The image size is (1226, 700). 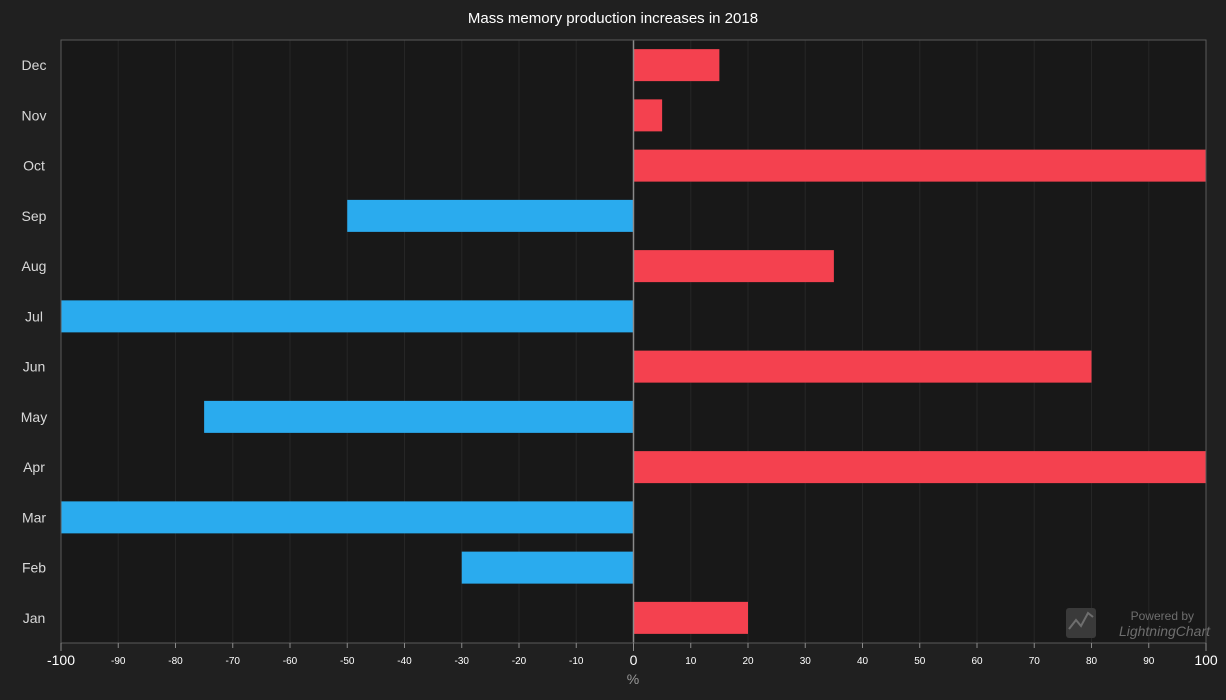 What do you see at coordinates (490, 215) in the screenshot?
I see `bar-sep` at bounding box center [490, 215].